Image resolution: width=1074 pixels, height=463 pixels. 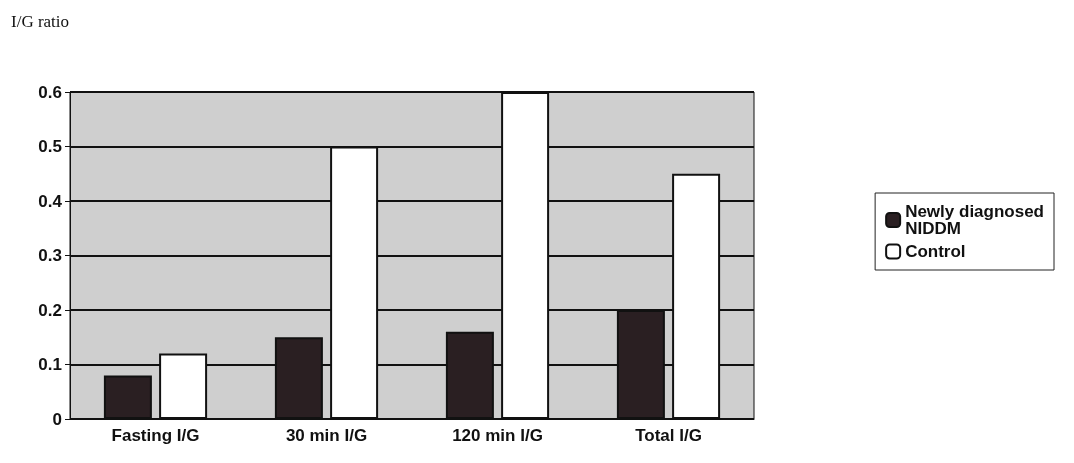 What do you see at coordinates (155, 435) in the screenshot?
I see `x-tick-label: Fasting I/G` at bounding box center [155, 435].